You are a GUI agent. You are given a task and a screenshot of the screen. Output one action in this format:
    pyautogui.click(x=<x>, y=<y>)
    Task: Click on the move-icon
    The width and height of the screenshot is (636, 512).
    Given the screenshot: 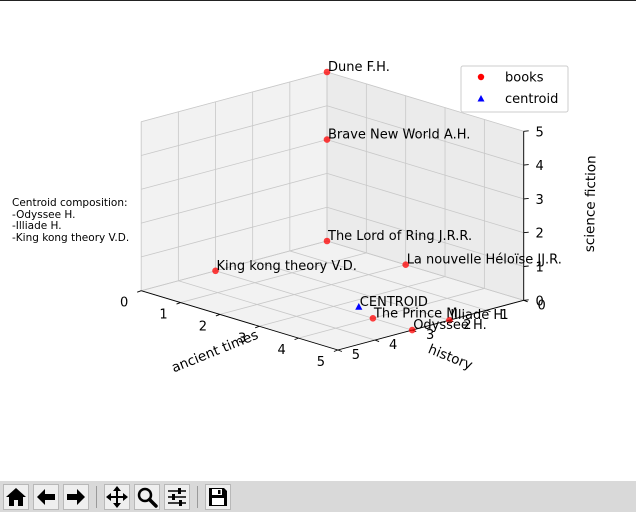 What is the action you would take?
    pyautogui.click(x=117, y=497)
    